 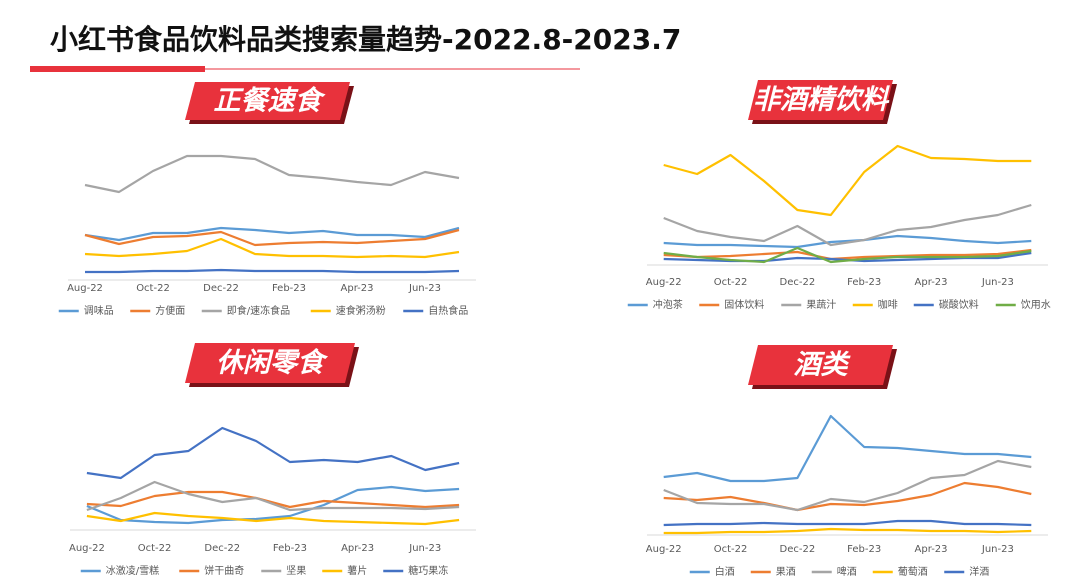 I want to click on banner-title: 非酒精饮料, so click(x=821, y=100).